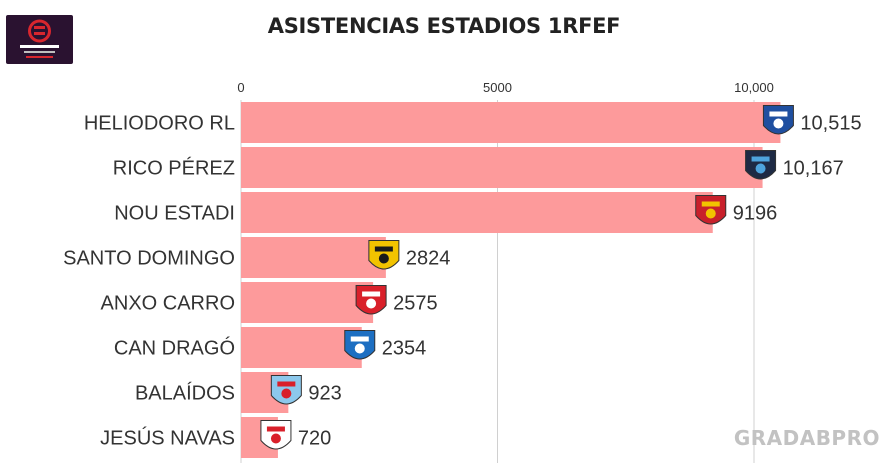  Describe the element at coordinates (159, 124) in the screenshot. I see `category-label: HELIODORO RL` at that location.